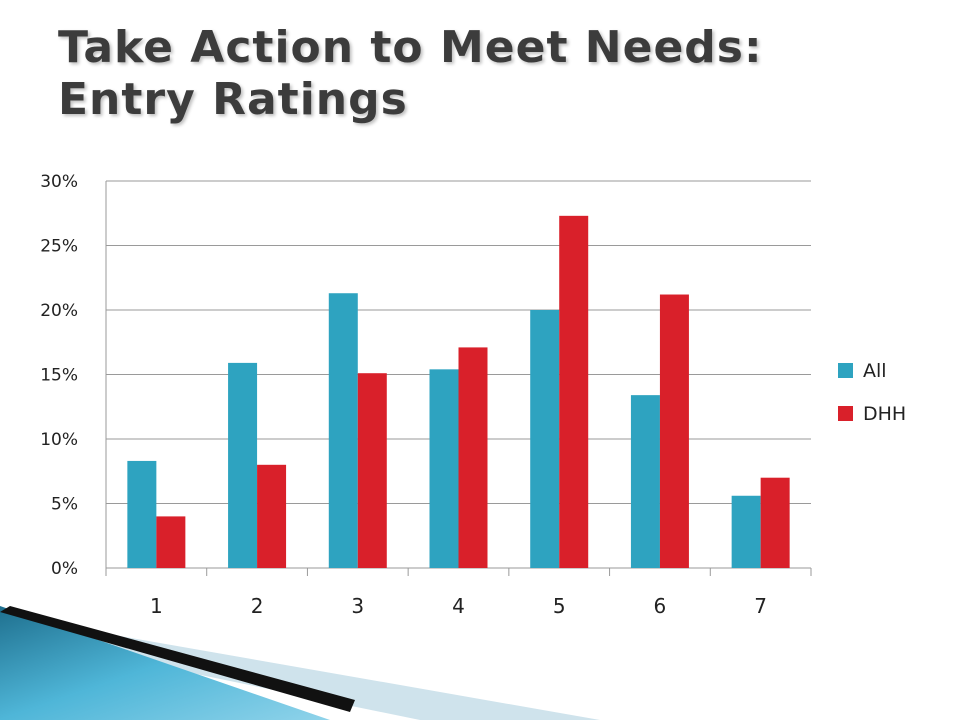  Describe the element at coordinates (59, 182) in the screenshot. I see `y-tick-label: 30%` at that location.